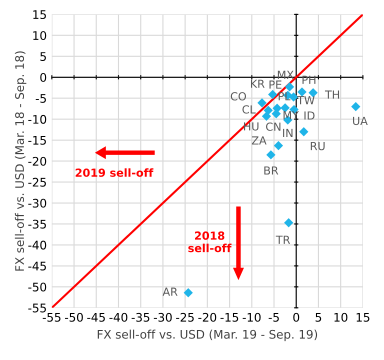 The height and width of the screenshot is (360, 384). What do you see at coordinates (284, 96) in the screenshot?
I see `annotation: PL` at bounding box center [284, 96].